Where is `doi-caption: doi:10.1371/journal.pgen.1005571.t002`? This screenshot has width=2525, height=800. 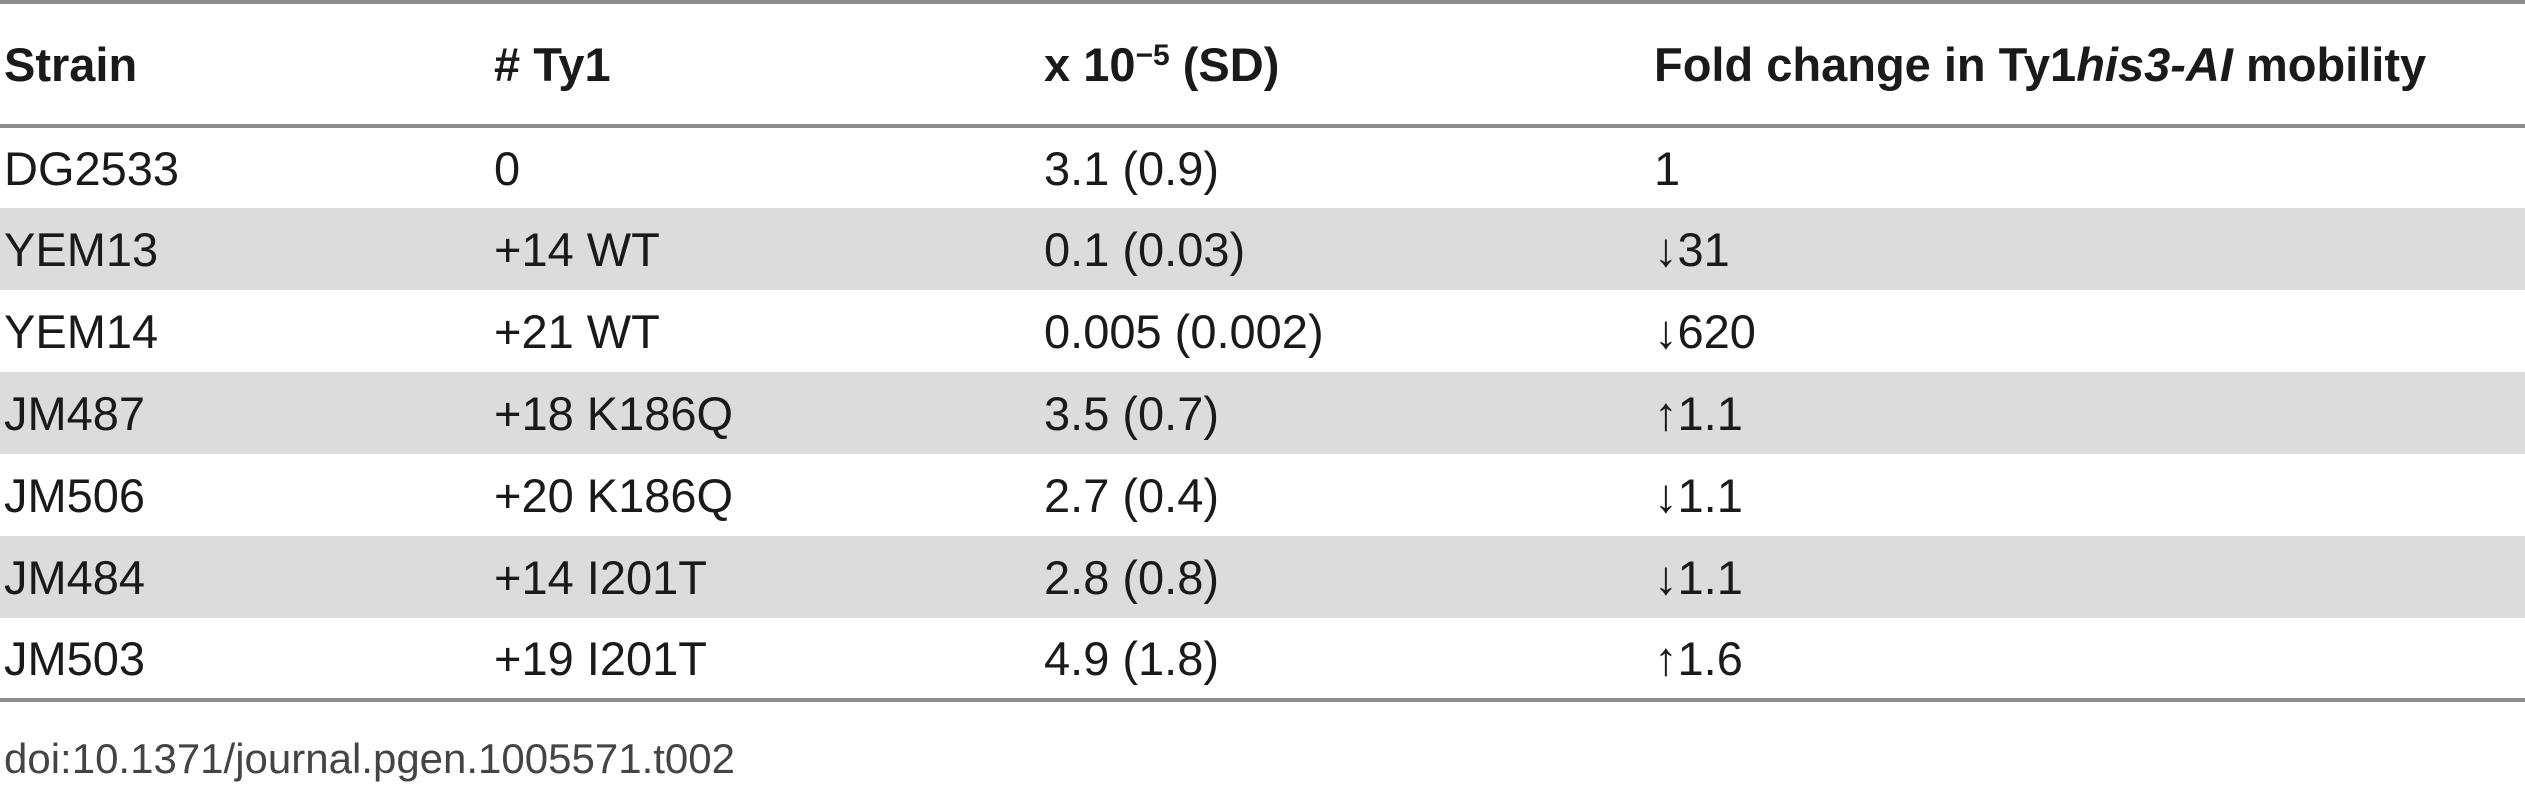 doi-caption: doi:10.1371/journal.pgen.1005571.t002 is located at coordinates (369, 758).